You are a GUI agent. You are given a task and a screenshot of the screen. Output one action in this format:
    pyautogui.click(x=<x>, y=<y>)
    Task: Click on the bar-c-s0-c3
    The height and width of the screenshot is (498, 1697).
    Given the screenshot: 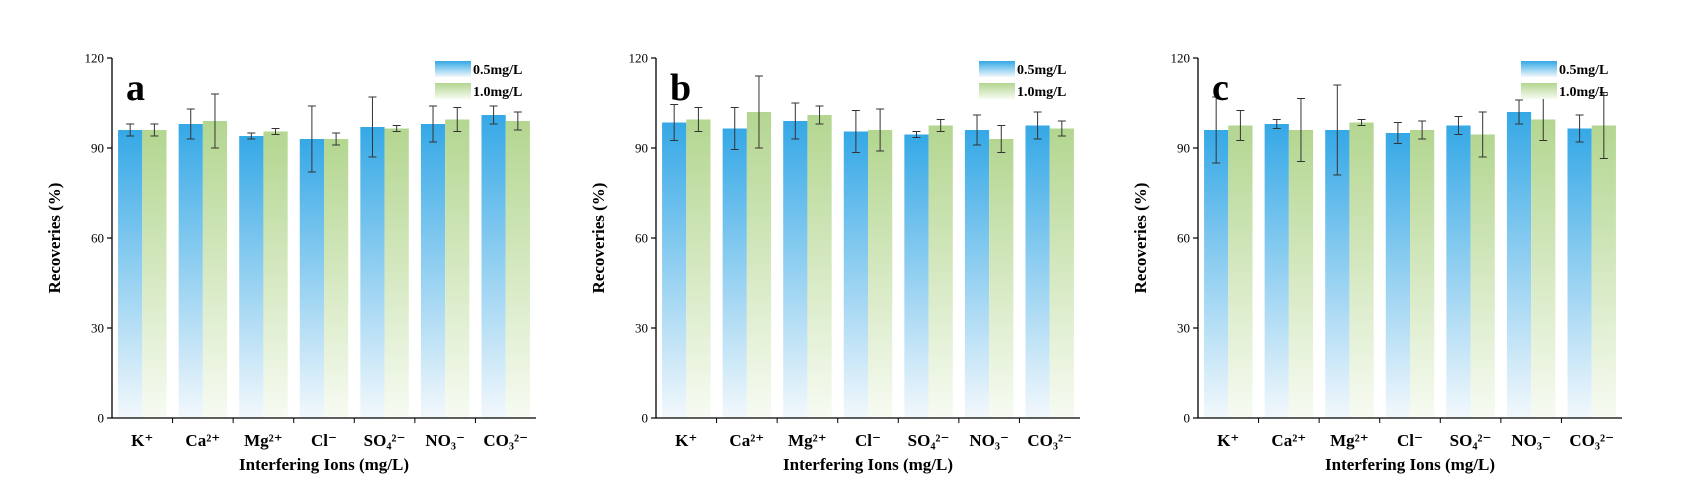 What is the action you would take?
    pyautogui.click(x=1397, y=275)
    